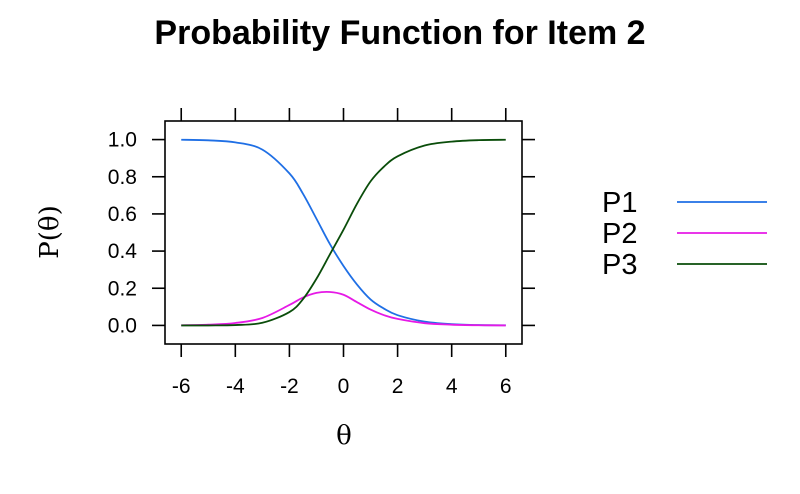 This screenshot has width=800, height=494. I want to click on chart-title: Probability Function for Item 2, so click(399, 33).